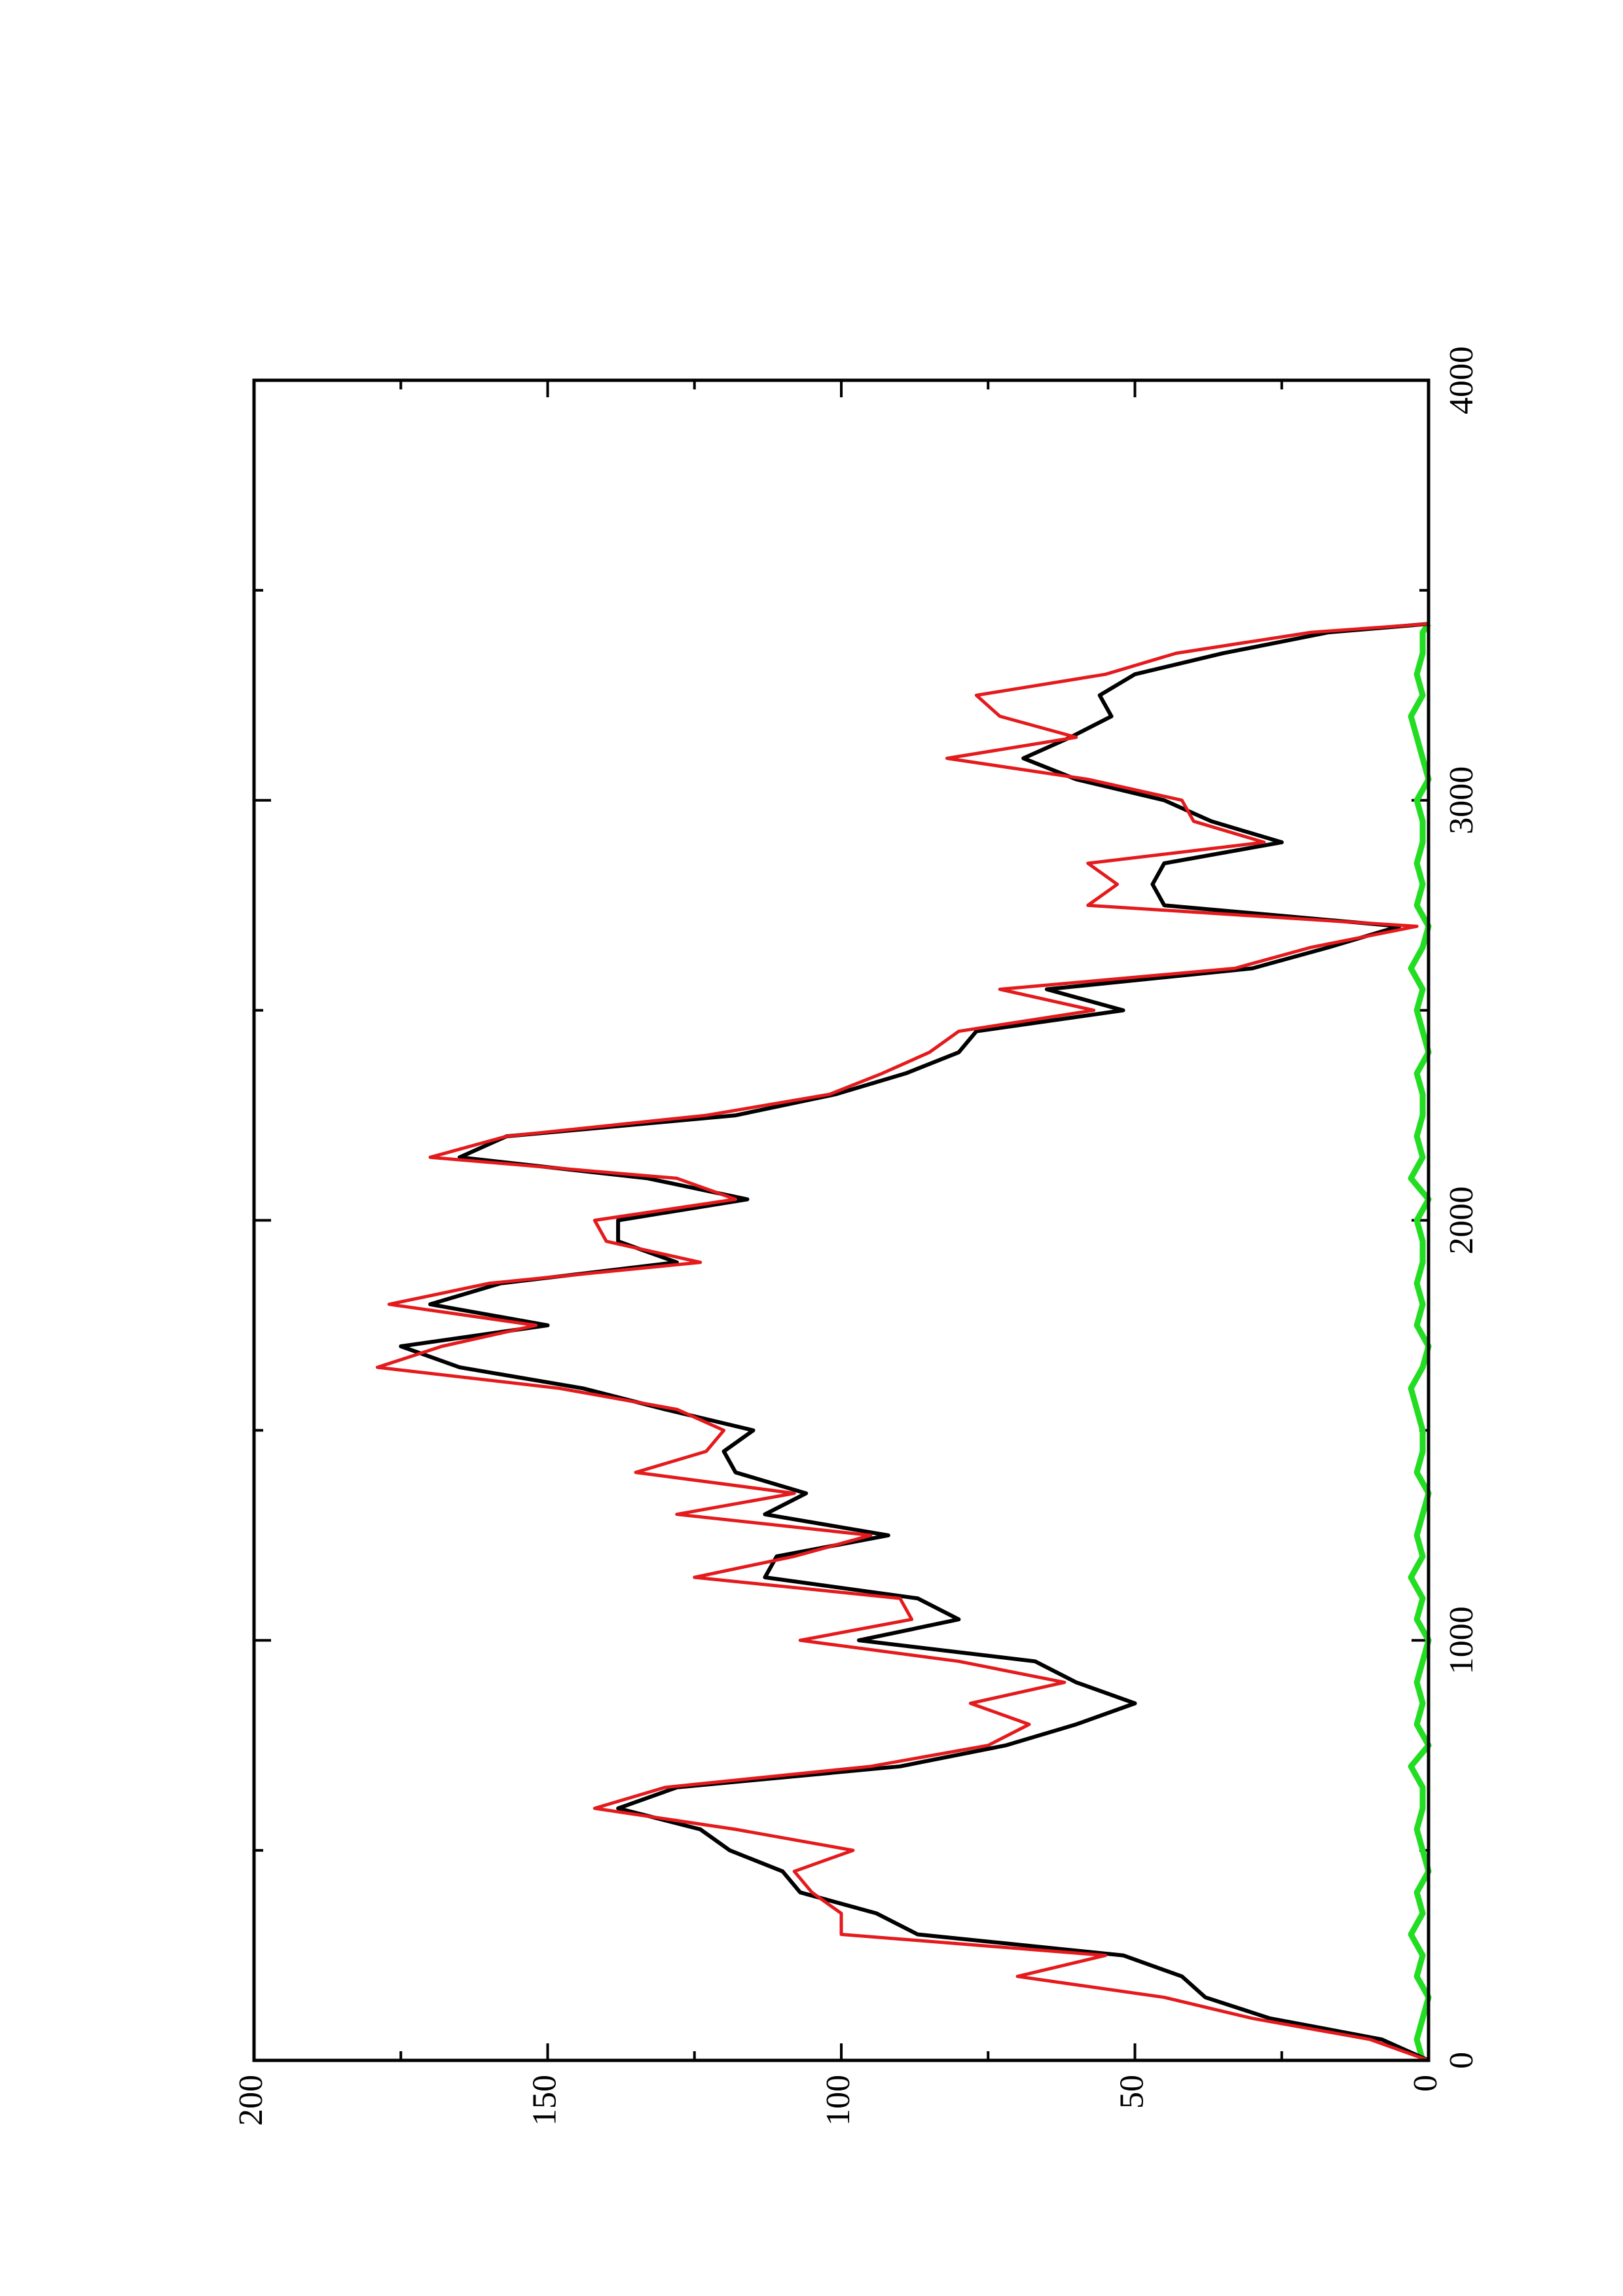  What do you see at coordinates (544, 2100) in the screenshot?
I see `y-tick-label: 150` at bounding box center [544, 2100].